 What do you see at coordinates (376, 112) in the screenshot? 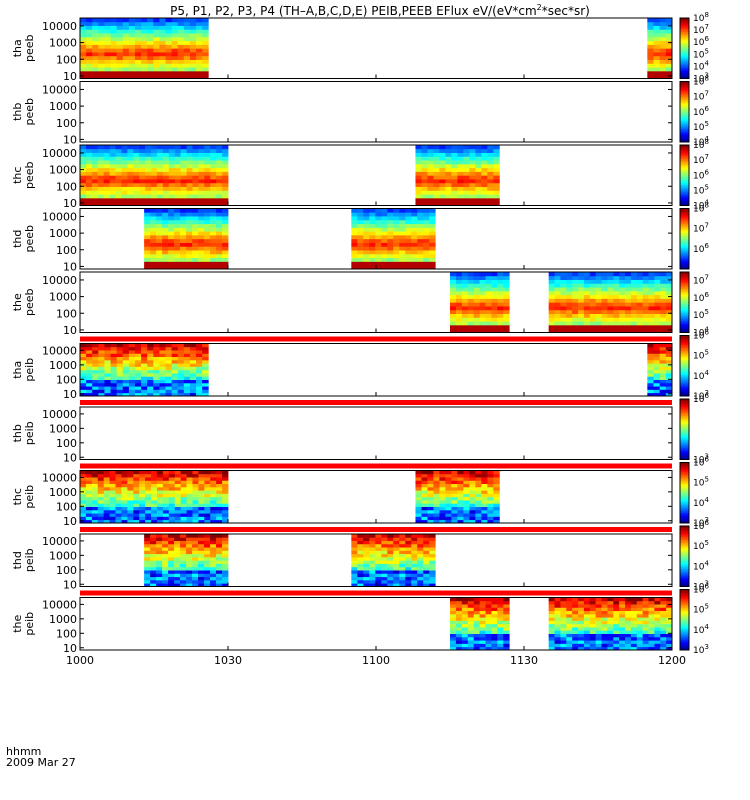
I see `panel-frame` at bounding box center [376, 112].